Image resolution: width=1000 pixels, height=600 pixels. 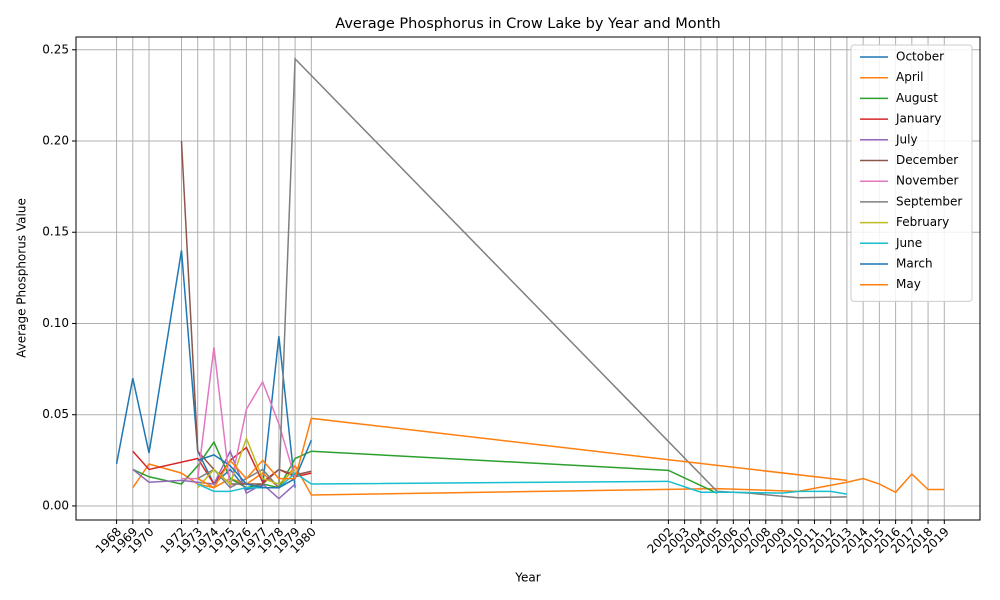 What do you see at coordinates (55, 141) in the screenshot?
I see `y-tick-label: 0.20` at bounding box center [55, 141].